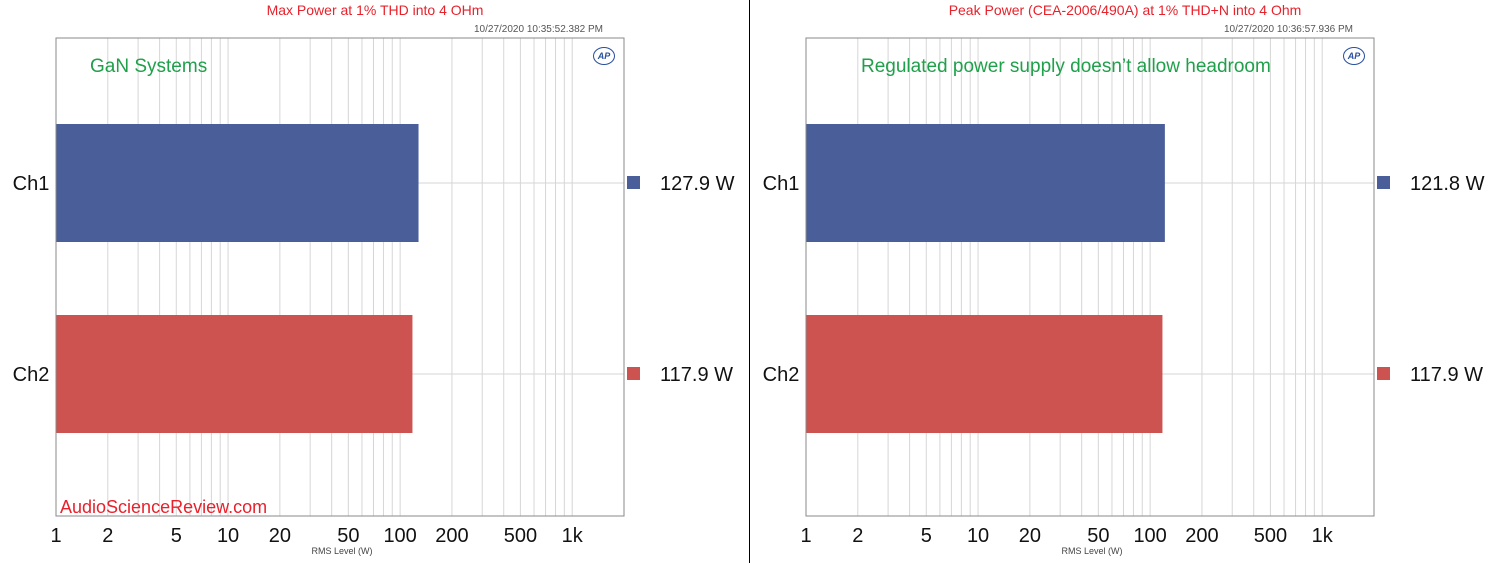  I want to click on chart-timestamp: 10/27/2020 10:36:57.936 PM, so click(1288, 29).